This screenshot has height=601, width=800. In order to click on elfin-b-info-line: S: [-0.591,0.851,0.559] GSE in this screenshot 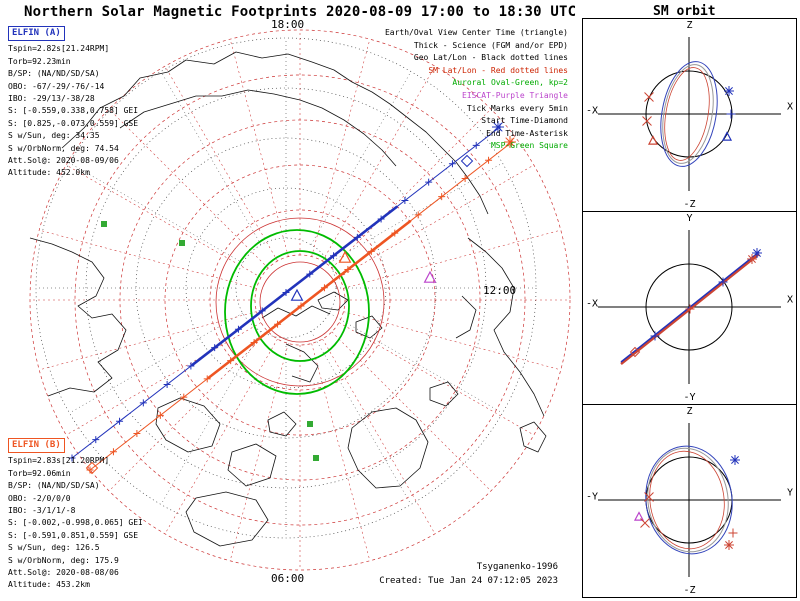, I will do `click(73, 535)`.